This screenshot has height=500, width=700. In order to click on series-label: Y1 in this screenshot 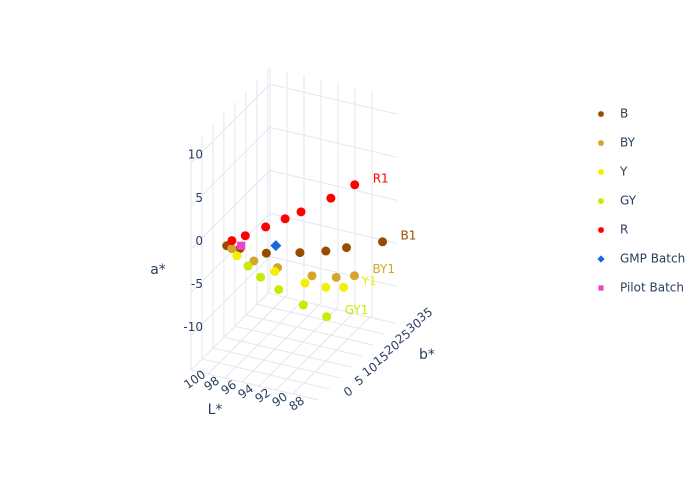, I will do `click(369, 281)`.